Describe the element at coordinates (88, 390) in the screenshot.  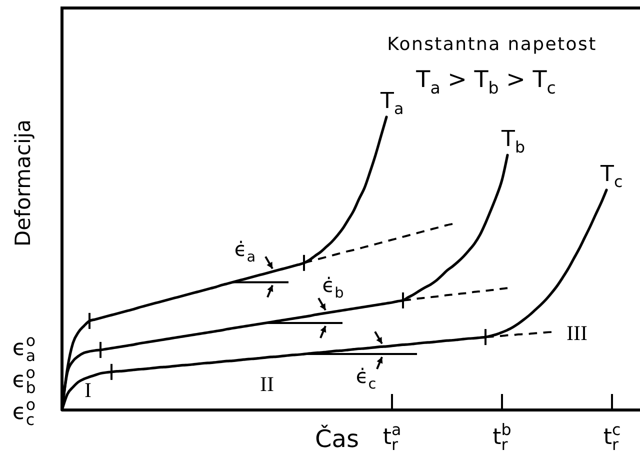
I see `annotation: I` at that location.